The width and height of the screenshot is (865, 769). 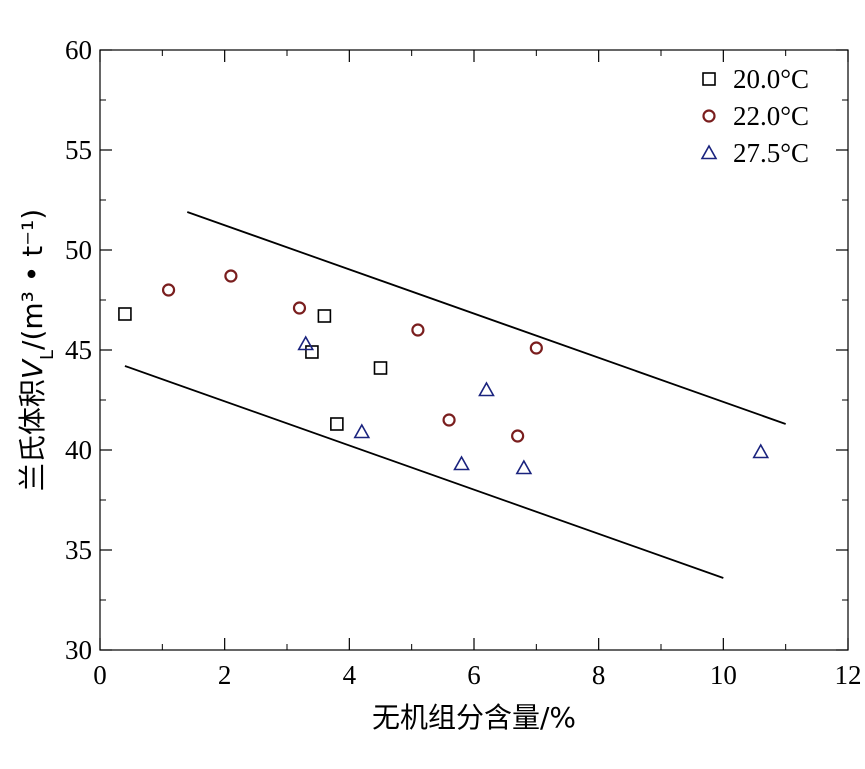 What do you see at coordinates (78, 450) in the screenshot?
I see `y-tick-label: 40` at bounding box center [78, 450].